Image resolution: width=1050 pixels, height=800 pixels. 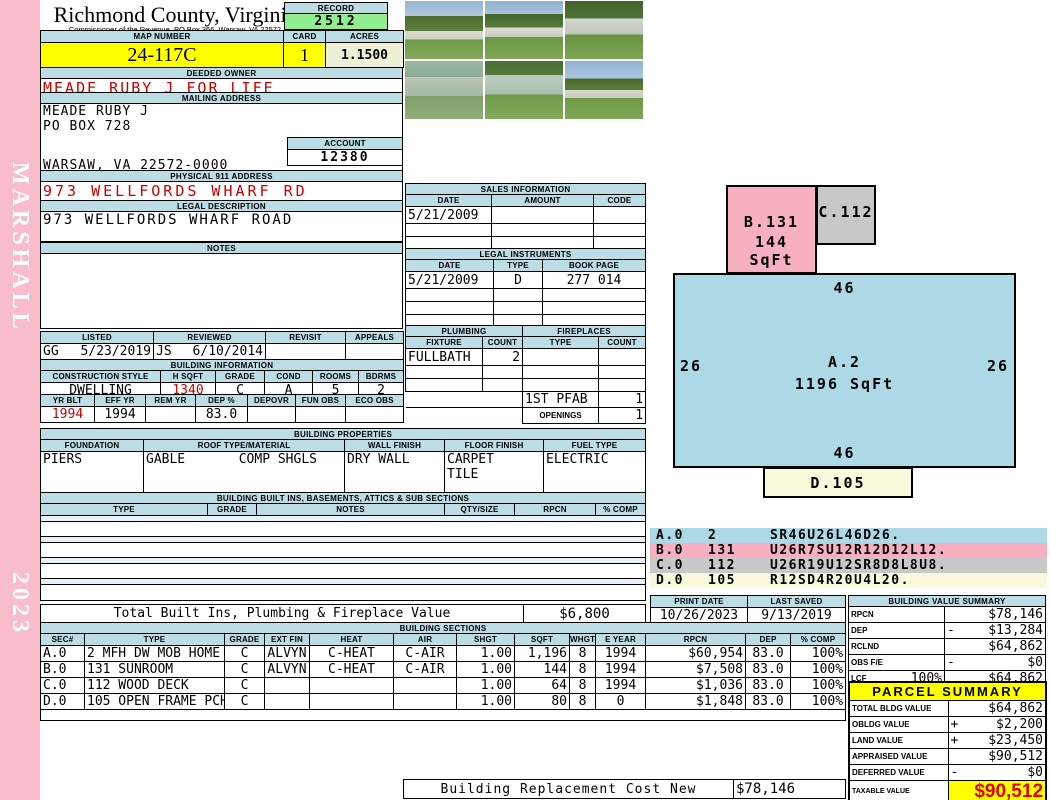 I want to click on listed-label: LISTED, so click(x=97, y=337).